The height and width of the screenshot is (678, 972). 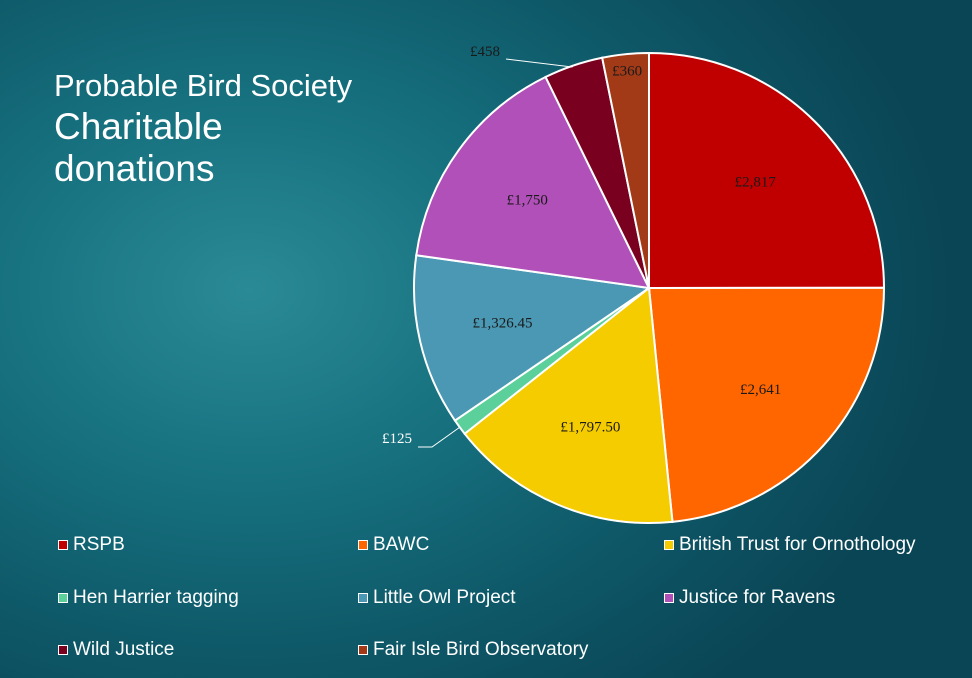 I want to click on data-label-little-owl-project: £1,326.45, so click(x=503, y=323).